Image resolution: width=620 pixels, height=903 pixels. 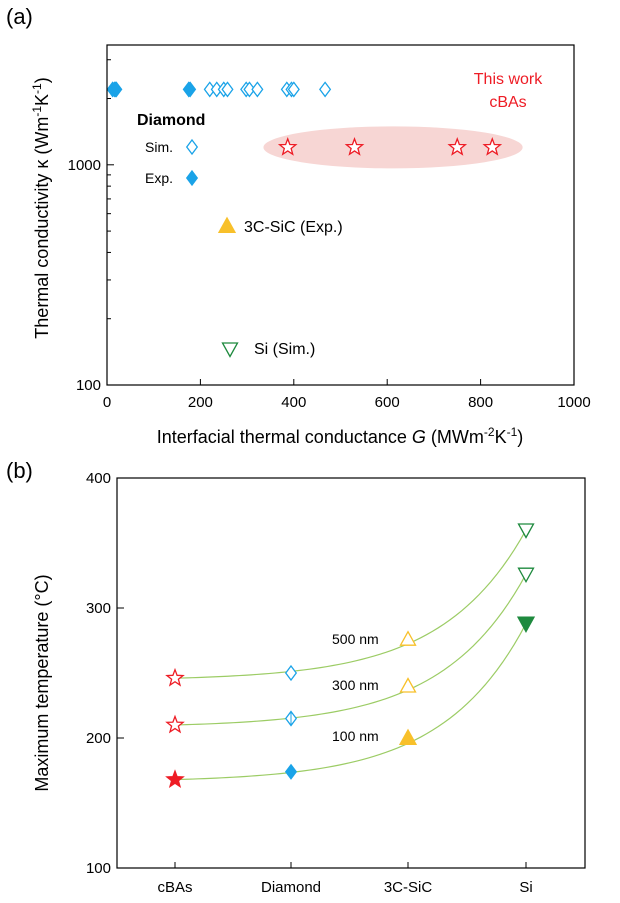 I want to click on x-tick-label-a: 1000, so click(x=573, y=402).